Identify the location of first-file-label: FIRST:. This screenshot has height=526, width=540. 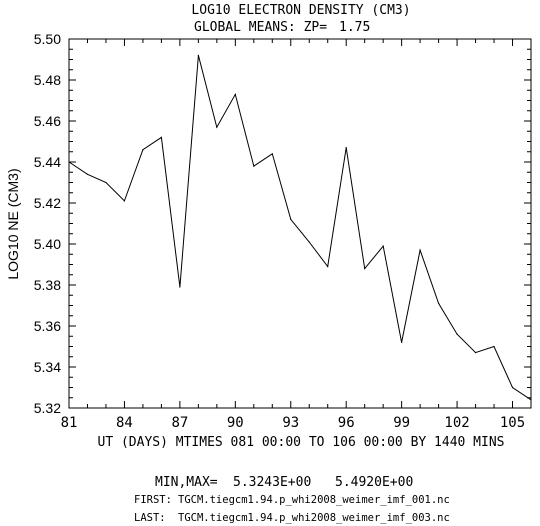
(153, 500).